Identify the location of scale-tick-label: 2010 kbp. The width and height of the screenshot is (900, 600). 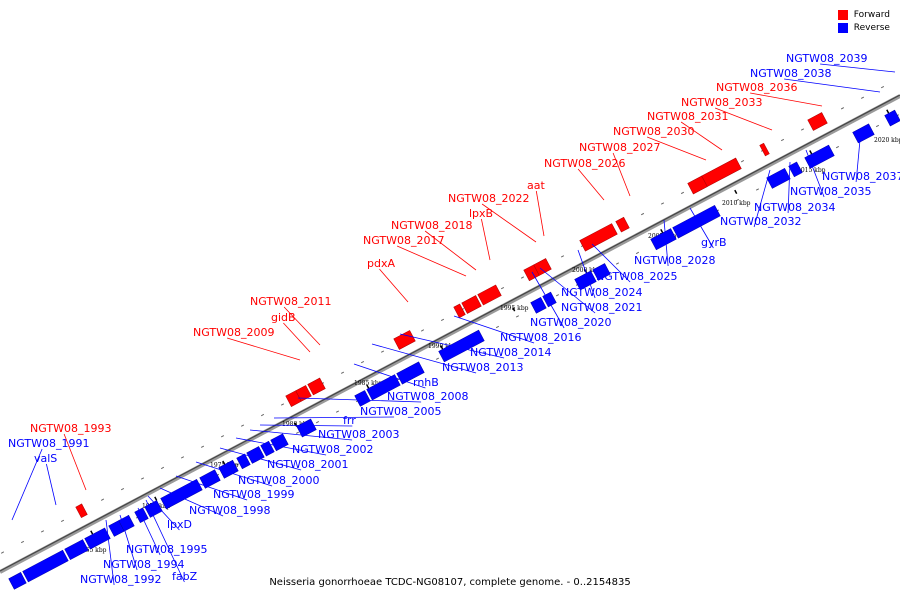
(736, 203).